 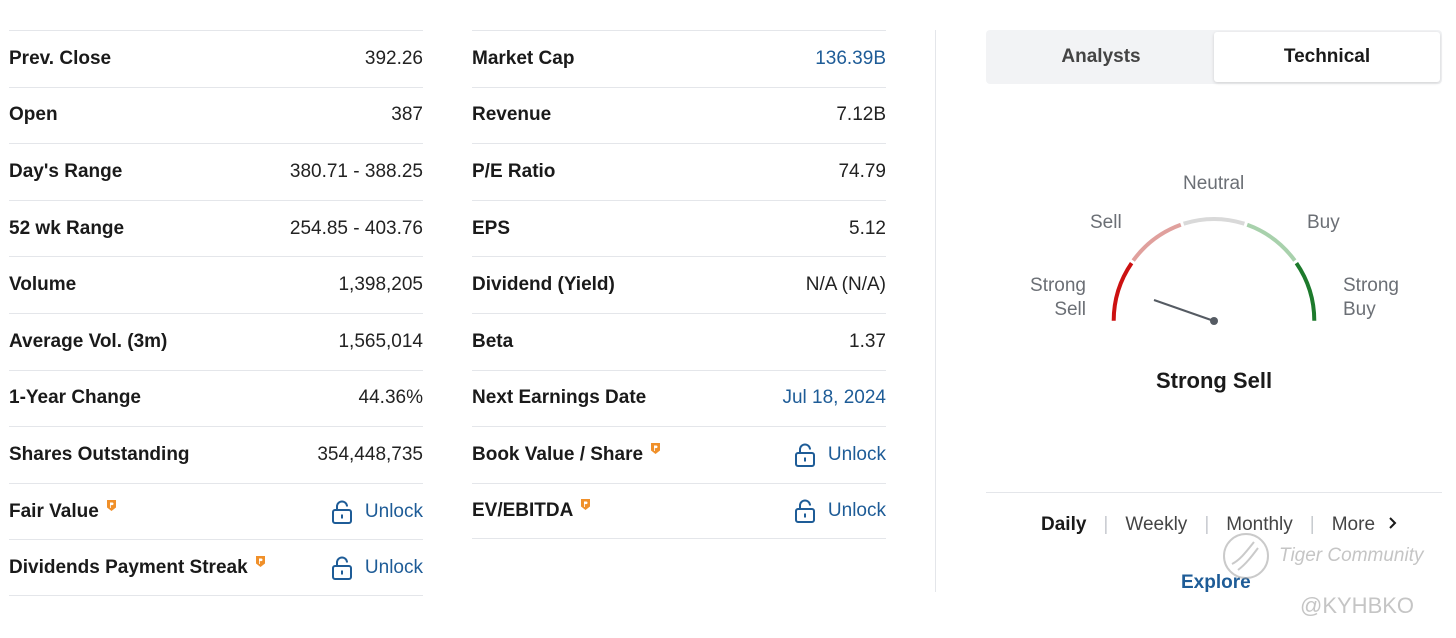 What do you see at coordinates (558, 454) in the screenshot?
I see `row-label-text: Book Value / Share` at bounding box center [558, 454].